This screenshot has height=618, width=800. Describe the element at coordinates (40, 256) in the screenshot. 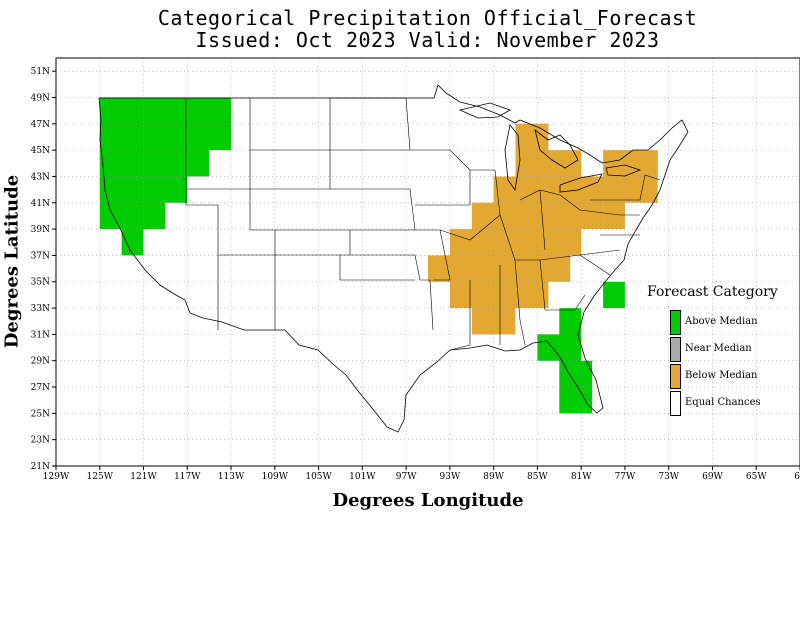

I see `y-tick-label: 37N` at that location.